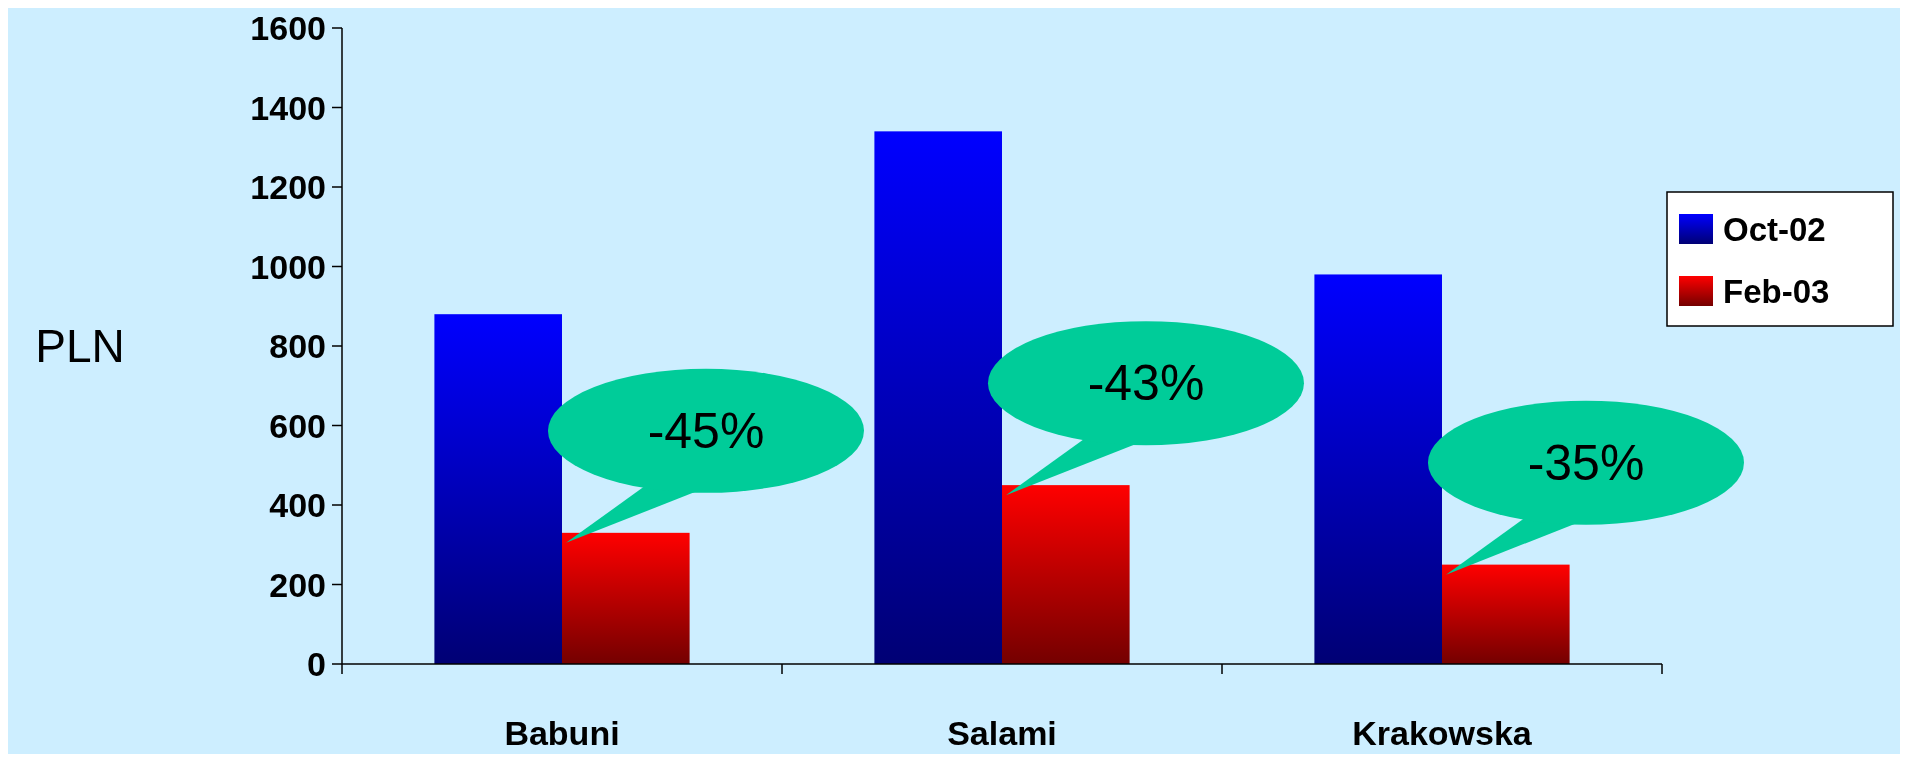 Image resolution: width=1908 pixels, height=762 pixels. Describe the element at coordinates (562, 733) in the screenshot. I see `x-tick-label: Babuni` at that location.